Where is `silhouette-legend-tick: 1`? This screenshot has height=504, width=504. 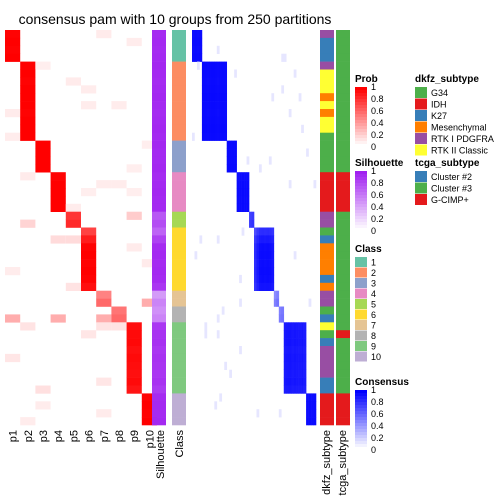
silhouette-legend-tick: 1 is located at coordinates (373, 171).